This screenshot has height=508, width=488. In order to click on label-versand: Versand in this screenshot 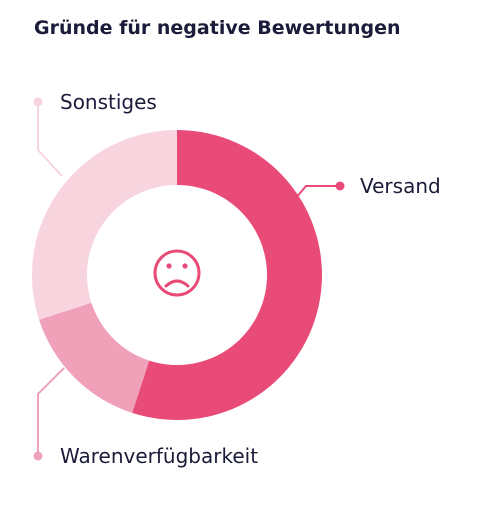, I will do `click(400, 186)`.